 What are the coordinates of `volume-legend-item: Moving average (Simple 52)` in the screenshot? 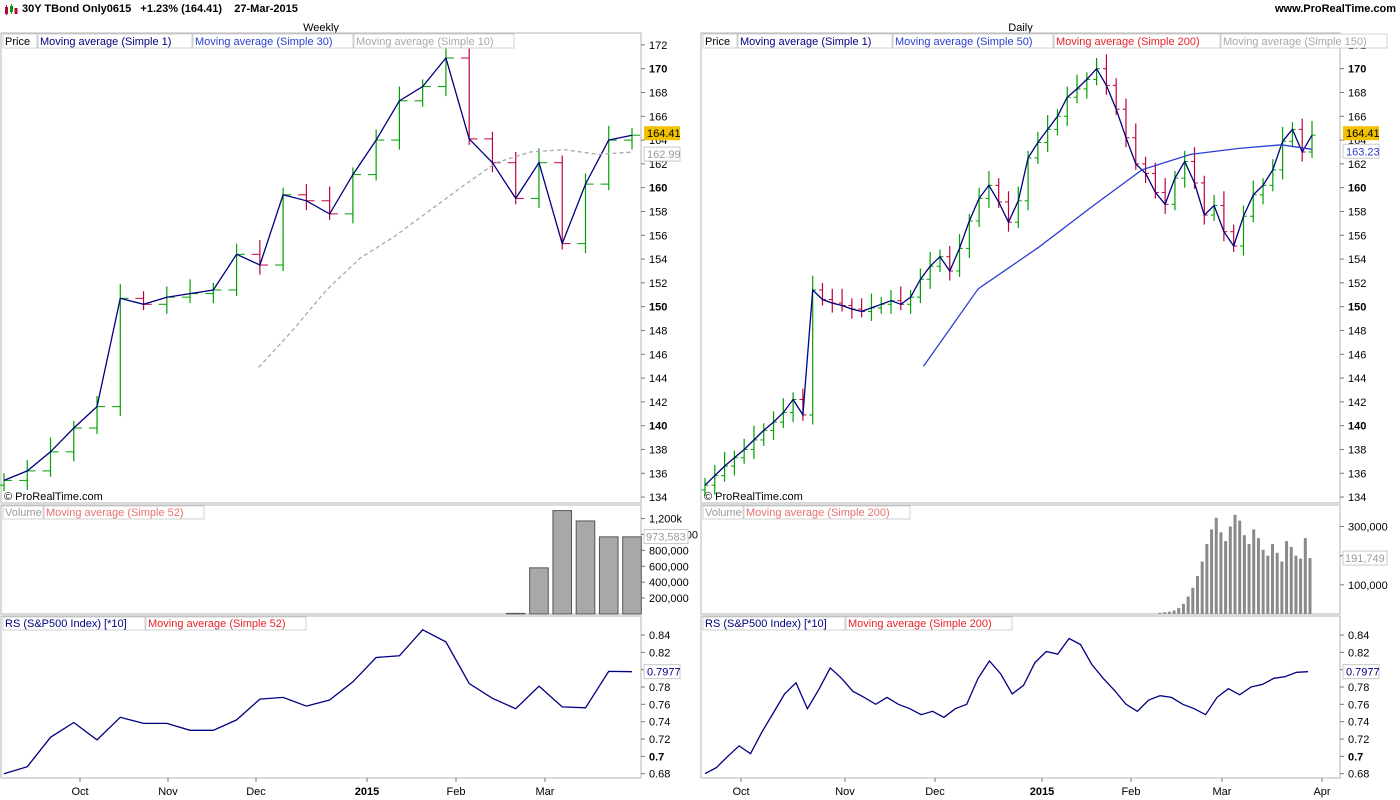 It's located at (115, 513).